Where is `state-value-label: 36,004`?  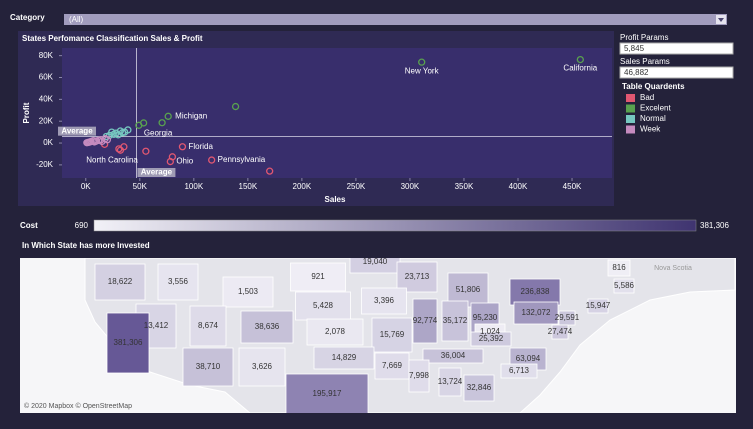
state-value-label: 36,004 is located at coordinates (453, 355).